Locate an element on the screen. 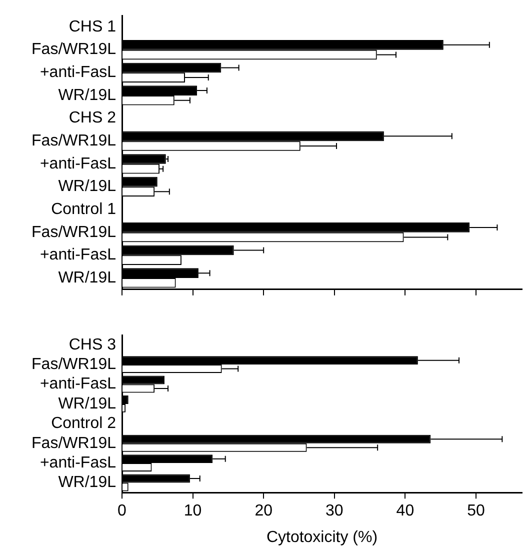 Image resolution: width=528 pixels, height=555 pixels. x-tick-label: 40 is located at coordinates (405, 511).